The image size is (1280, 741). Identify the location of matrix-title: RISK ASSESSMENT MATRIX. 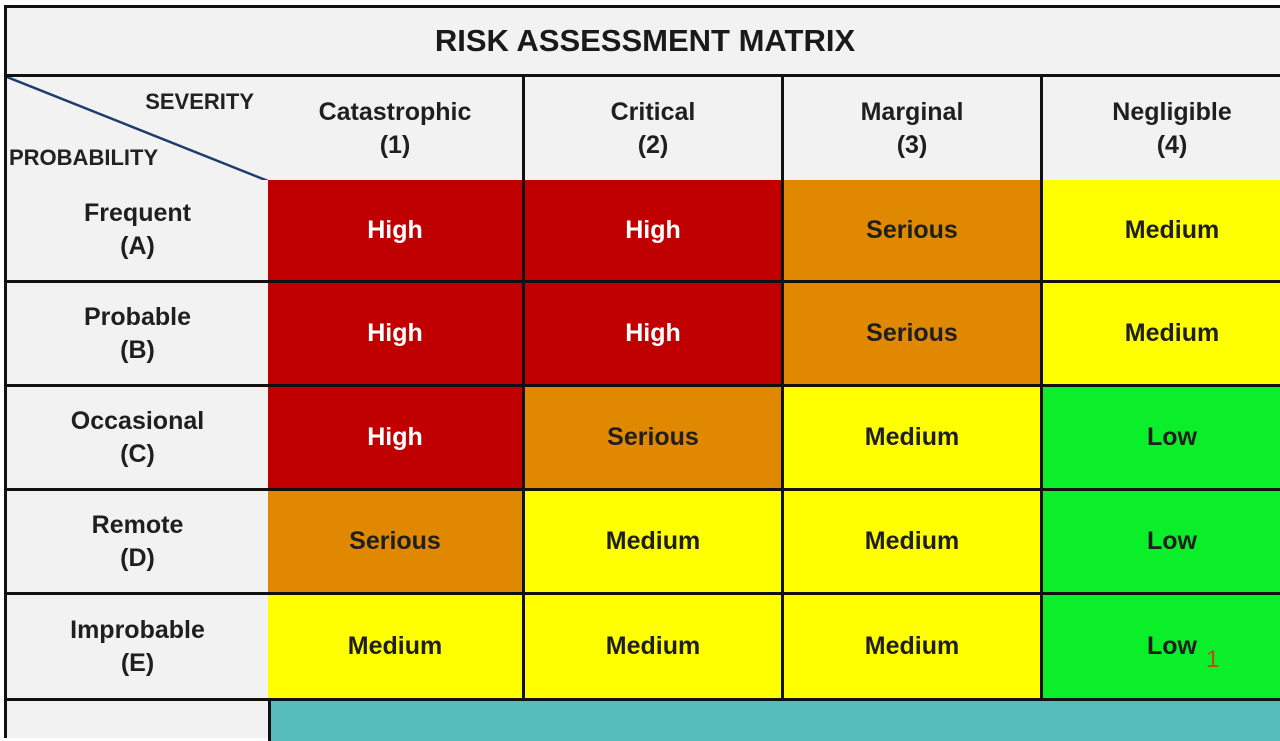
(643, 42).